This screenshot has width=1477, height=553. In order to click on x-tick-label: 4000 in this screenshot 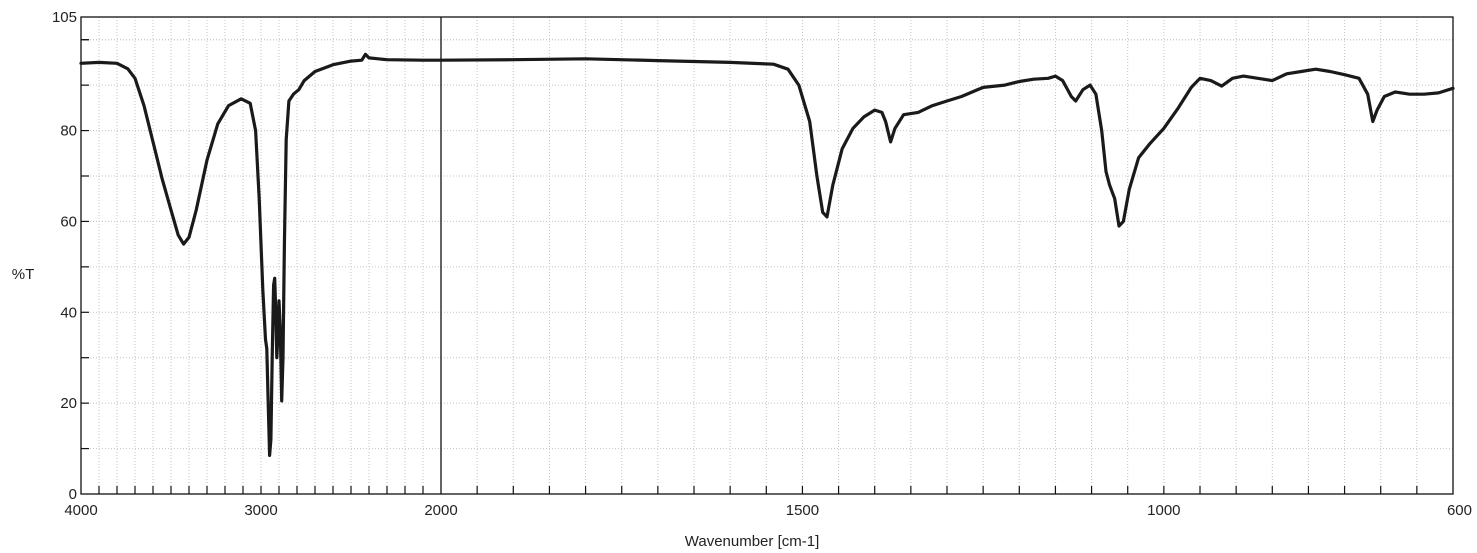, I will do `click(80, 510)`.